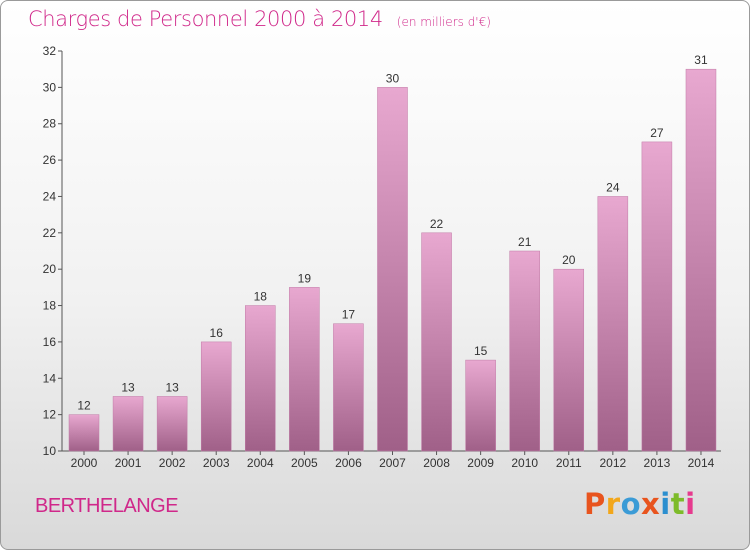 Image resolution: width=750 pixels, height=550 pixels. I want to click on x-tick-label: 2002, so click(172, 463).